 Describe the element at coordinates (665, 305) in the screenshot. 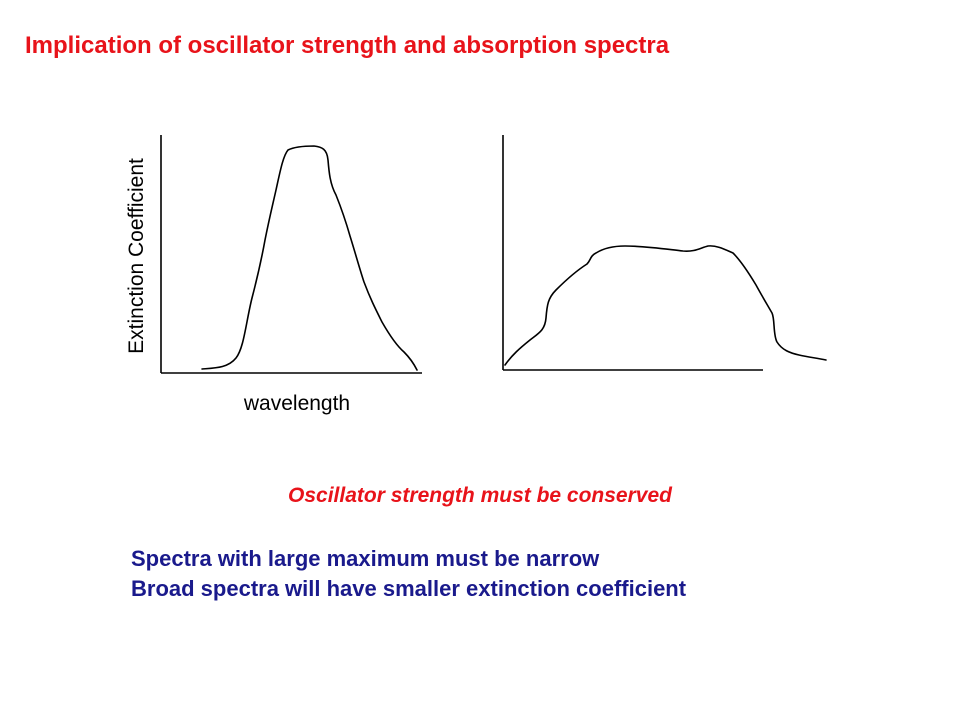

I see `broad-band-curve` at that location.